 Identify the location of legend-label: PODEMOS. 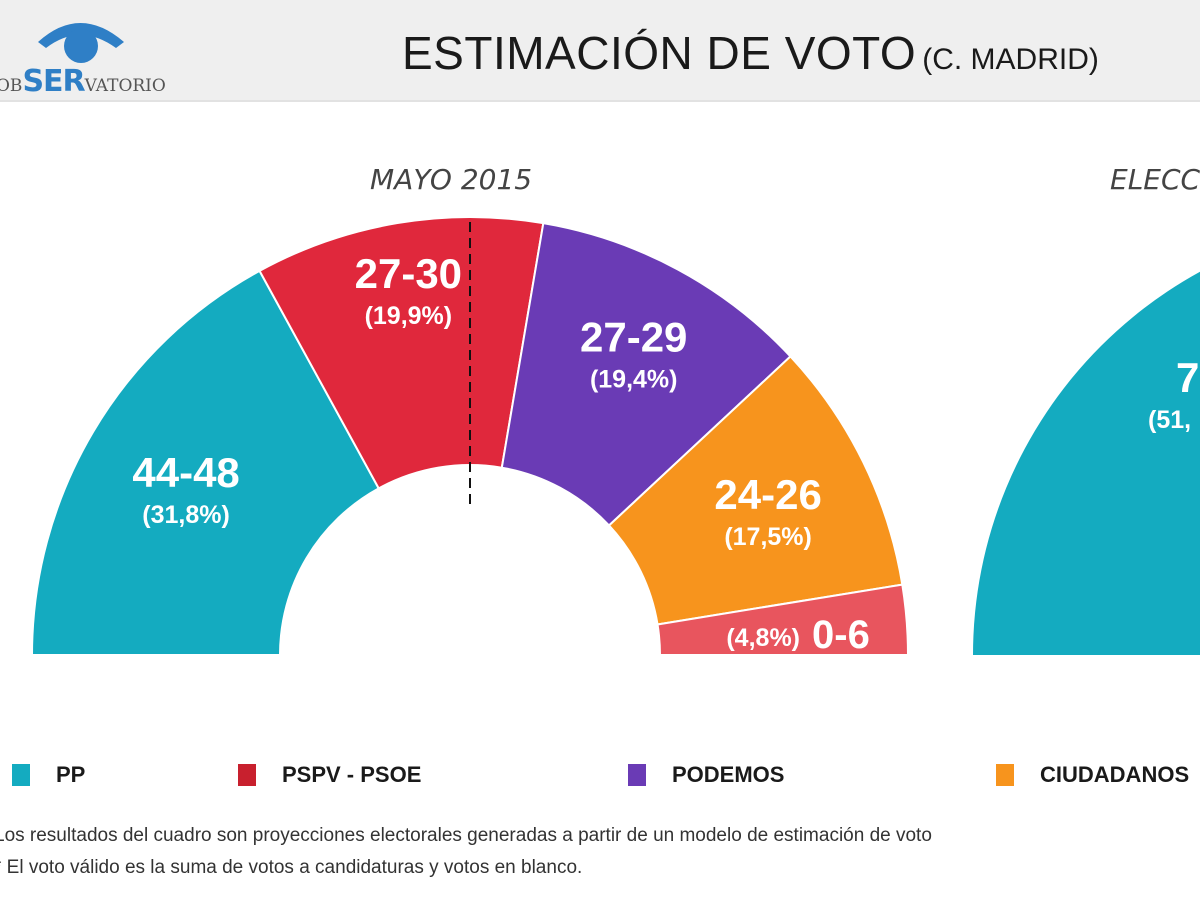
(728, 774).